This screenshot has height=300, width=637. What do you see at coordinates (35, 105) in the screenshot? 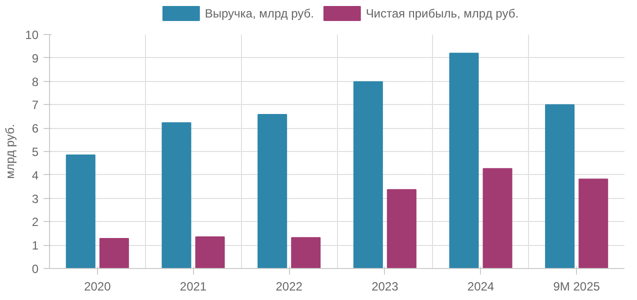
I see `y-tick-label: 7` at bounding box center [35, 105].